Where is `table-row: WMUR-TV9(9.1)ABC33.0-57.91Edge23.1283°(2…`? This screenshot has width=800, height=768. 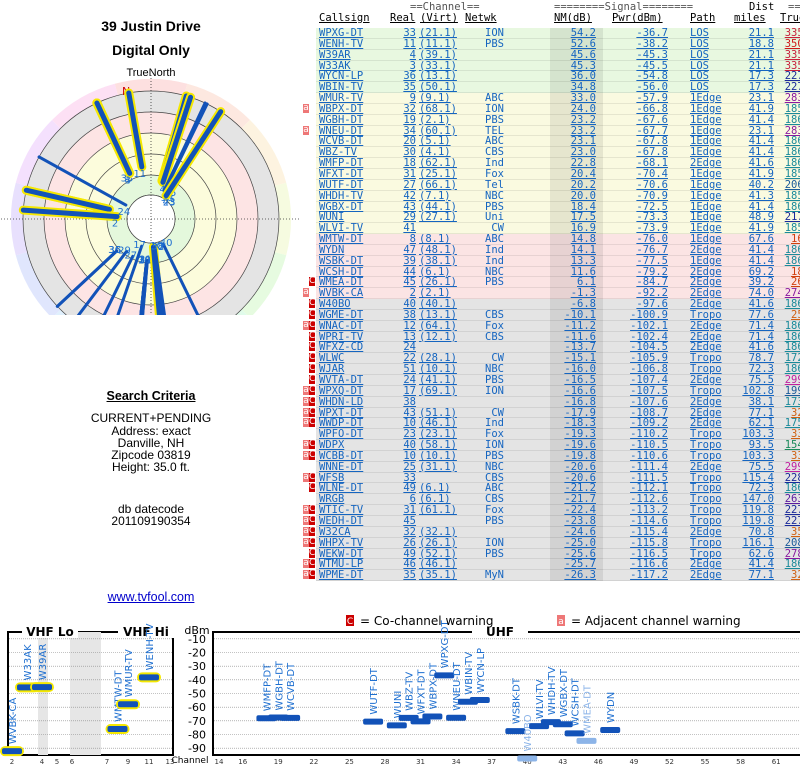 table-row: WMUR-TV9(9.1)ABC33.0-57.91Edge23.1283°(2… is located at coordinates (551, 98).